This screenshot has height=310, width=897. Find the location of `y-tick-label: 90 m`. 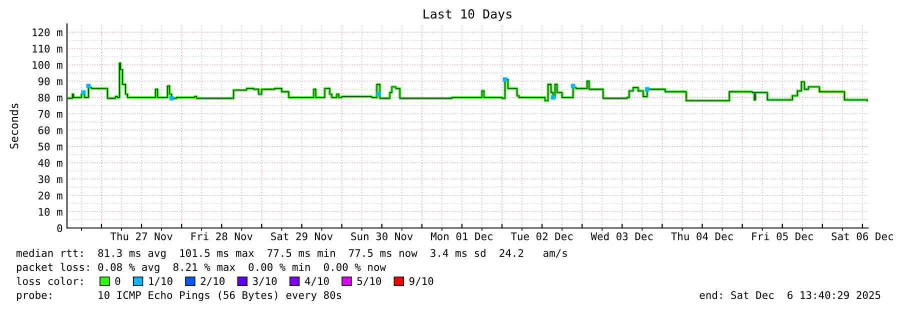

y-tick-label: 90 m is located at coordinates (50, 81).